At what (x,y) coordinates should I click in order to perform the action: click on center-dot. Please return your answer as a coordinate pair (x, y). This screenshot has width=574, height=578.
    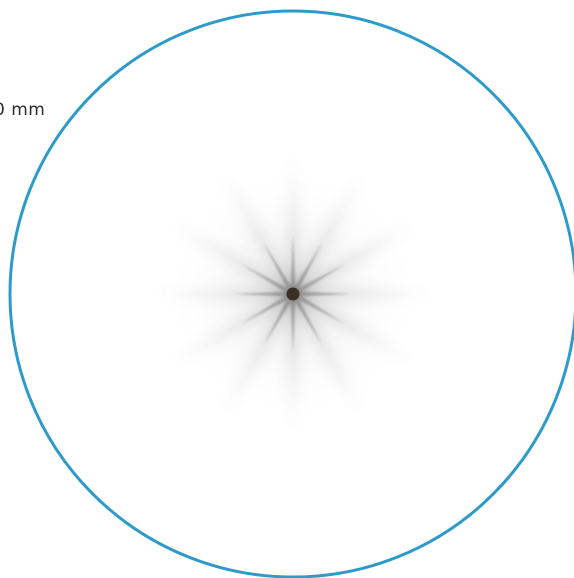
    Looking at the image, I should click on (293, 294).